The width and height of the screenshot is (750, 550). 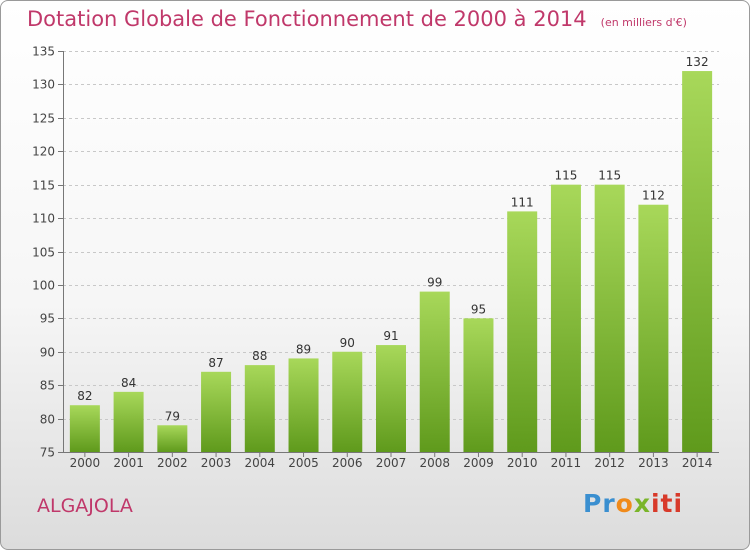 What do you see at coordinates (624, 503) in the screenshot?
I see `logo-part-o: o` at bounding box center [624, 503].